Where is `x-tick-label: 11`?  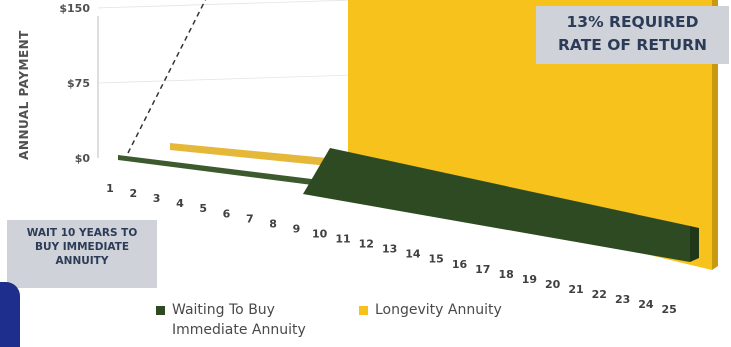
x-tick-label: 11 is located at coordinates (342, 239).